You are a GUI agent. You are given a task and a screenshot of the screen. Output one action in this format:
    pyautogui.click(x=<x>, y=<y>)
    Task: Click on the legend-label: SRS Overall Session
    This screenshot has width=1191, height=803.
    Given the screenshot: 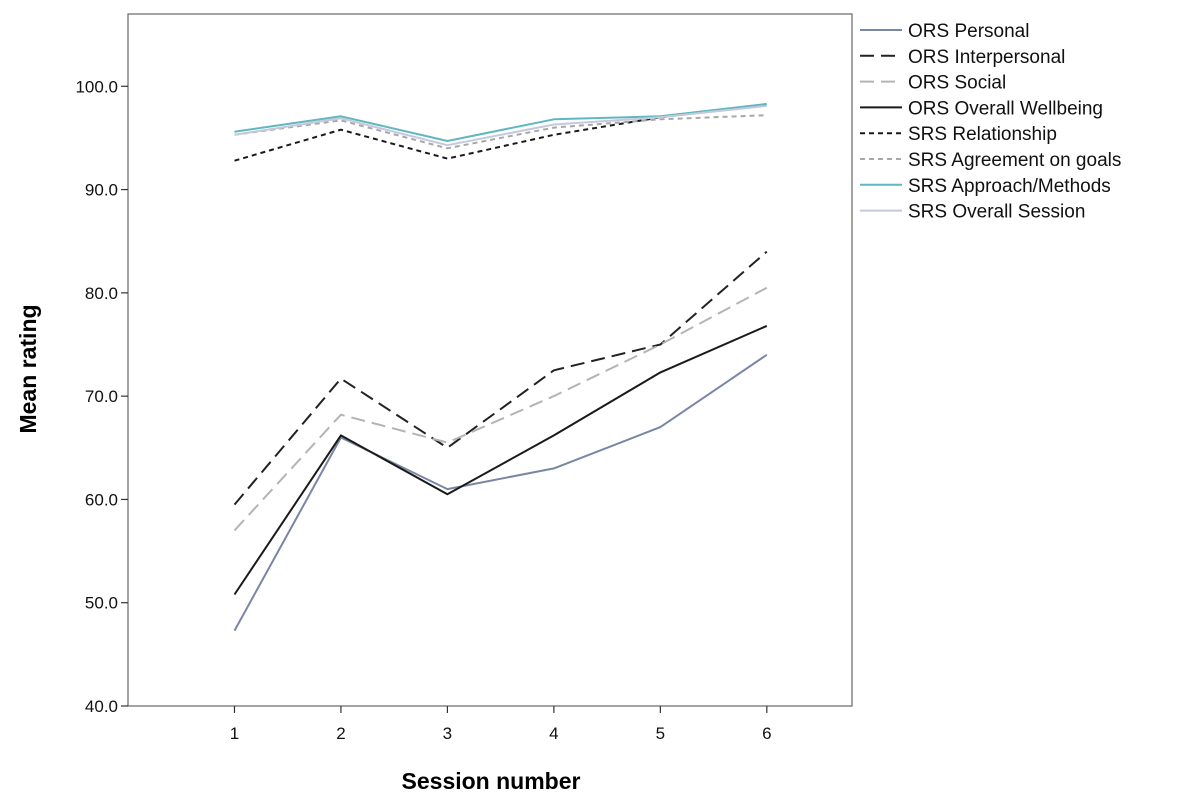 What is the action you would take?
    pyautogui.click(x=996, y=212)
    